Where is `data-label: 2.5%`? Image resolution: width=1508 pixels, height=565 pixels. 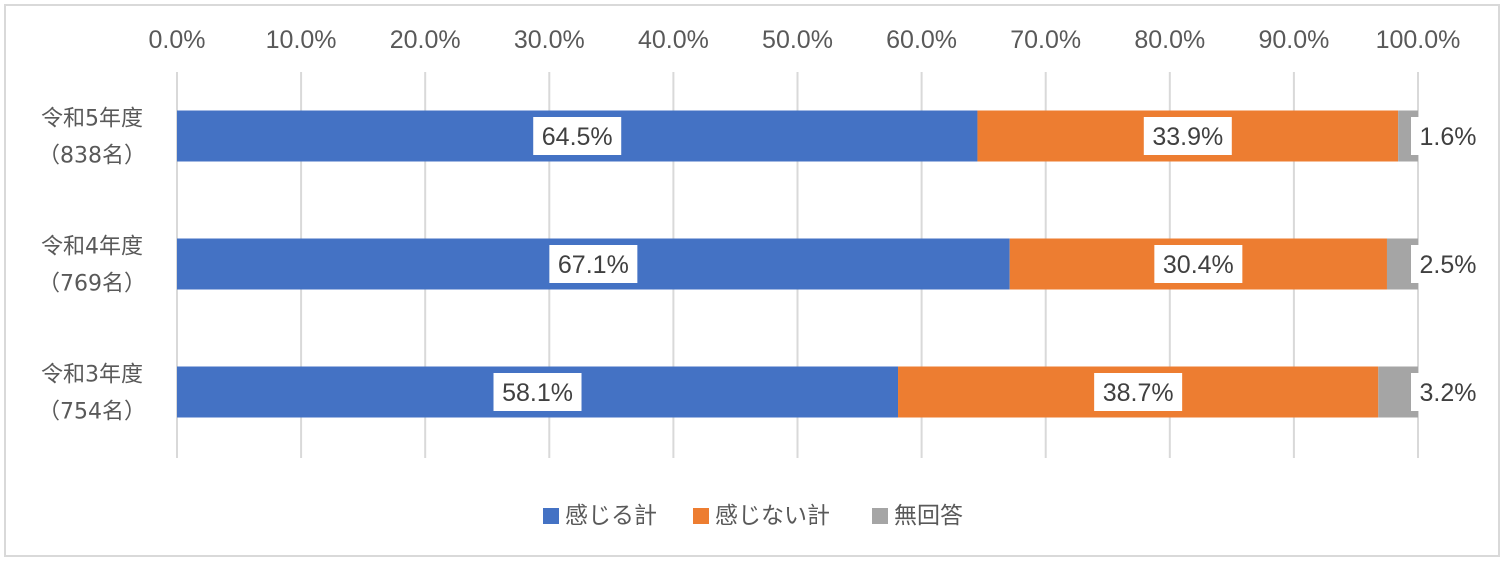 data-label: 2.5% is located at coordinates (1448, 265).